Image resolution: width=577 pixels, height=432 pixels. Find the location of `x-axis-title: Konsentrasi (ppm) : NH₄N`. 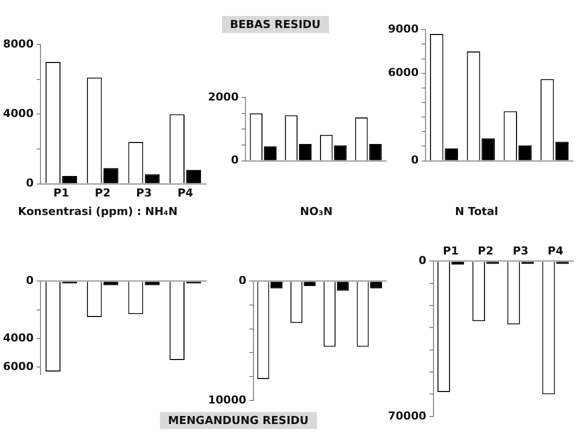

x-axis-title: Konsentrasi (ppm) : NH₄N is located at coordinates (98, 211).